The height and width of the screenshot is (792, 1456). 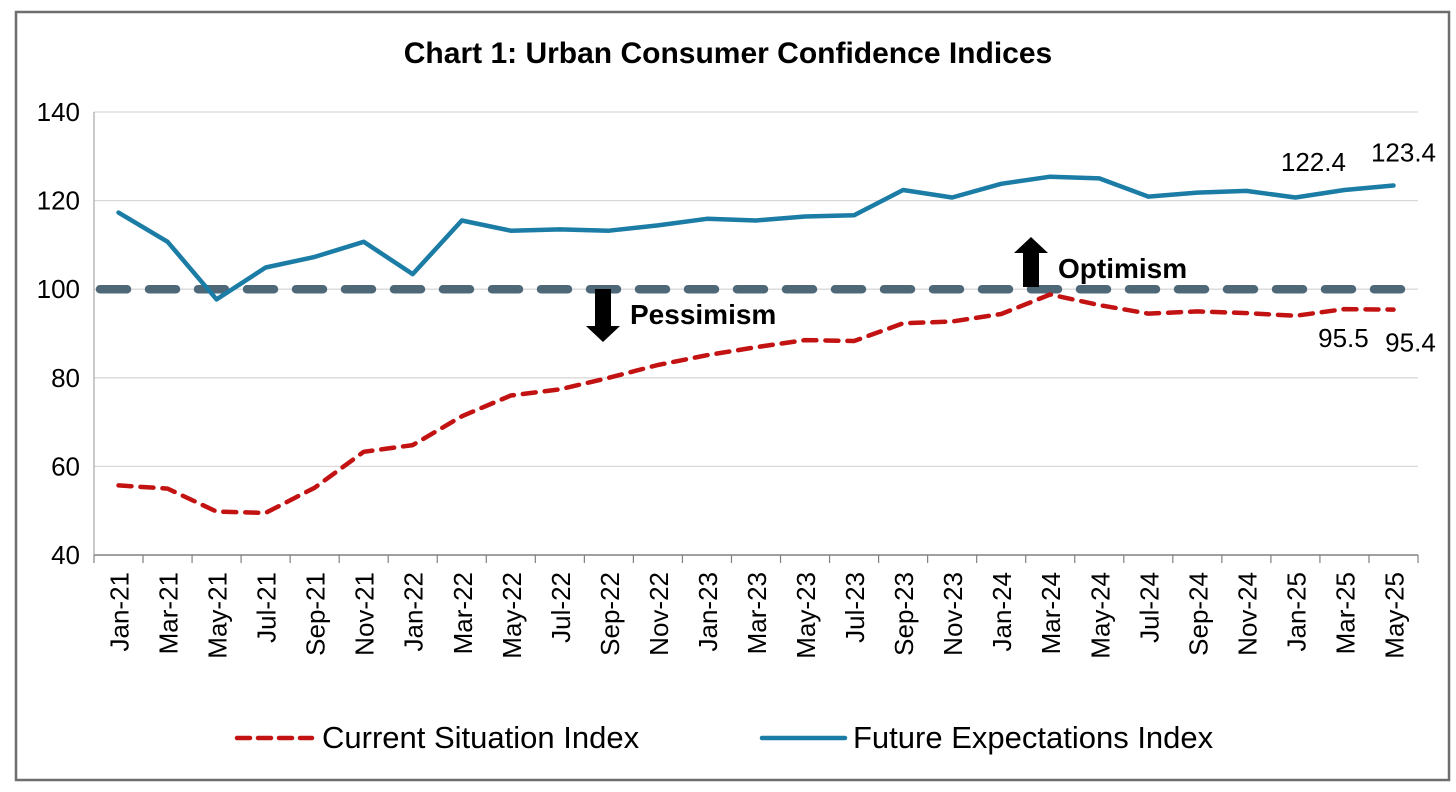 I want to click on x-tick-label-Jul-22: Jul-22, so click(x=561, y=607).